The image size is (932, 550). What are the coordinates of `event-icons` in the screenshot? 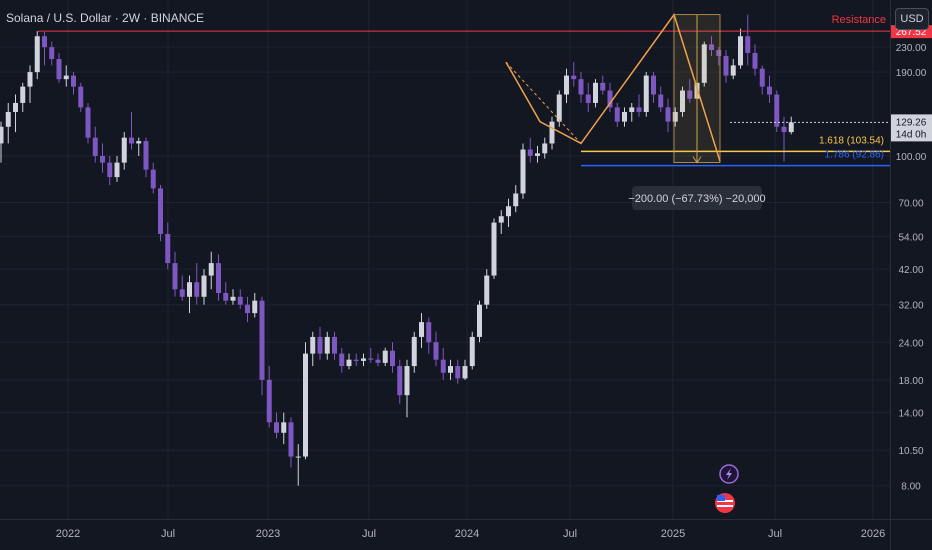 It's located at (727, 488).